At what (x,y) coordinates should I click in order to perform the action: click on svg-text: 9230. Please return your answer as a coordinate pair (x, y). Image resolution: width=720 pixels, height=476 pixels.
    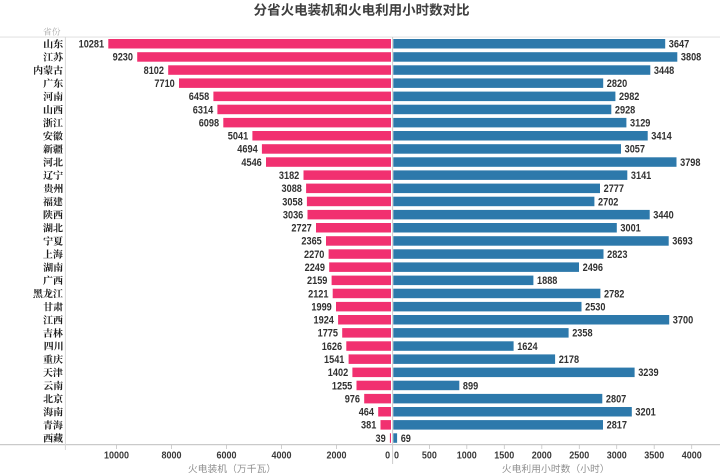
    Looking at the image, I should click on (123, 58).